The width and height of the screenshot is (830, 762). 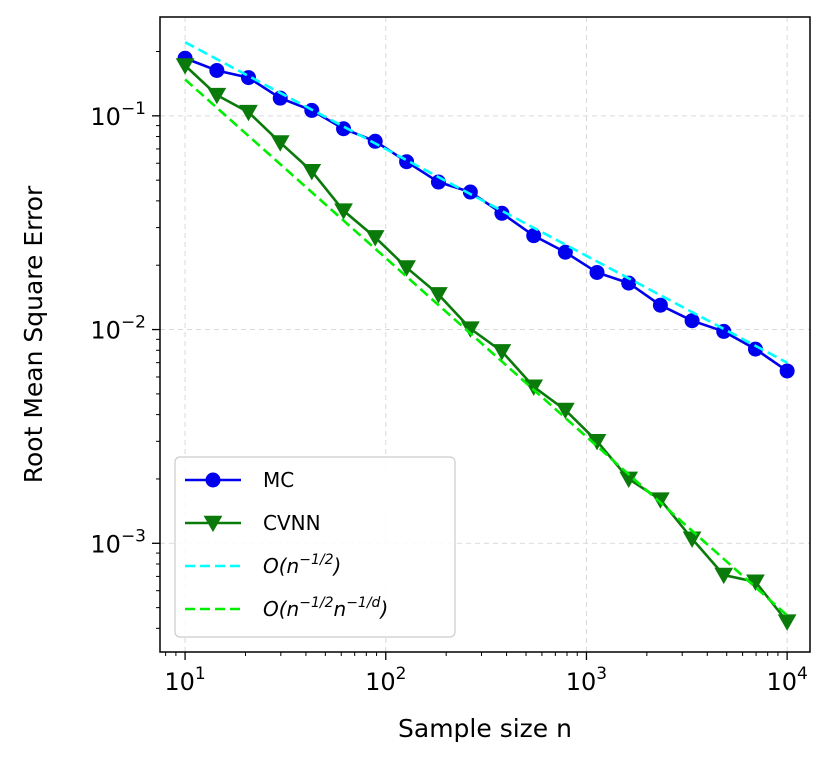 I want to click on legend: MC CVNN O(n−1/2) O(n−1/2n−1/d), so click(x=315, y=547).